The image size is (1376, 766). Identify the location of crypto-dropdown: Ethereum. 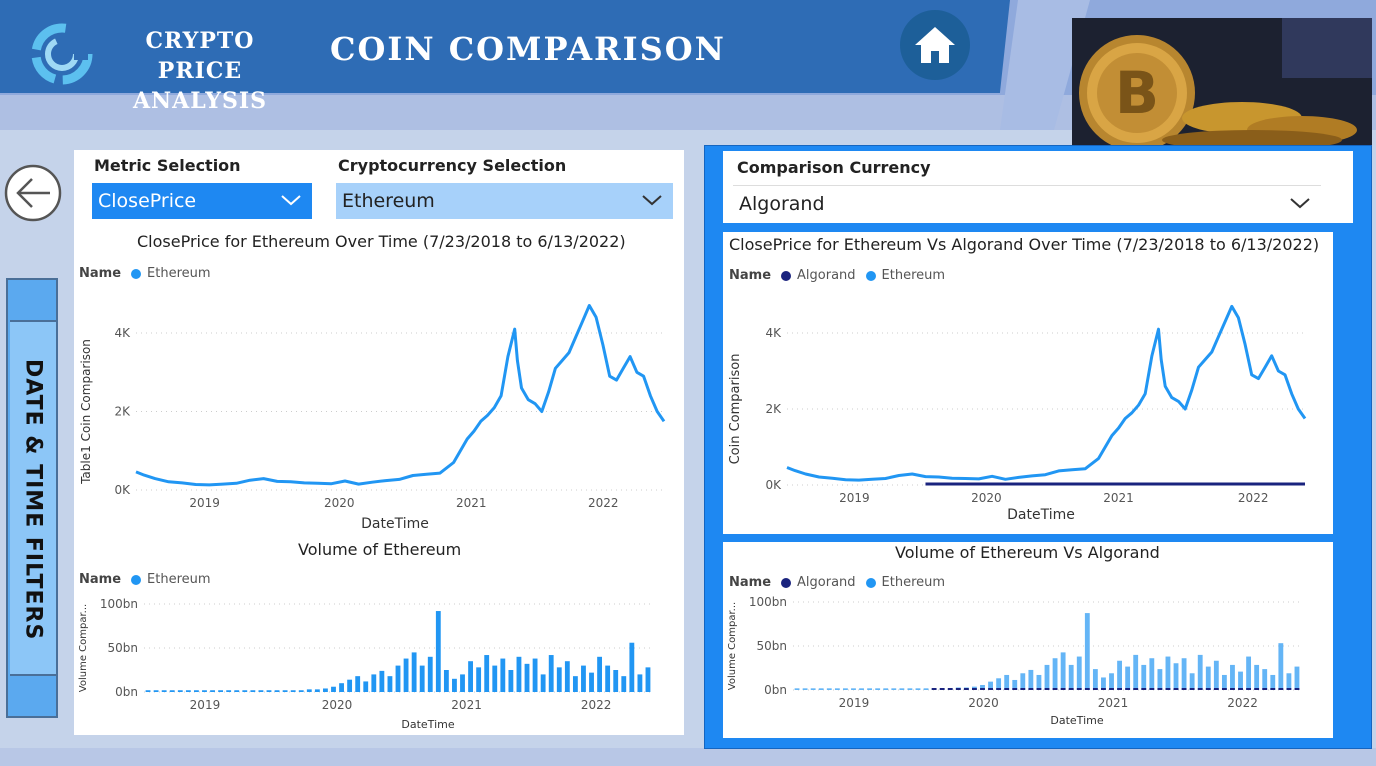
(504, 201).